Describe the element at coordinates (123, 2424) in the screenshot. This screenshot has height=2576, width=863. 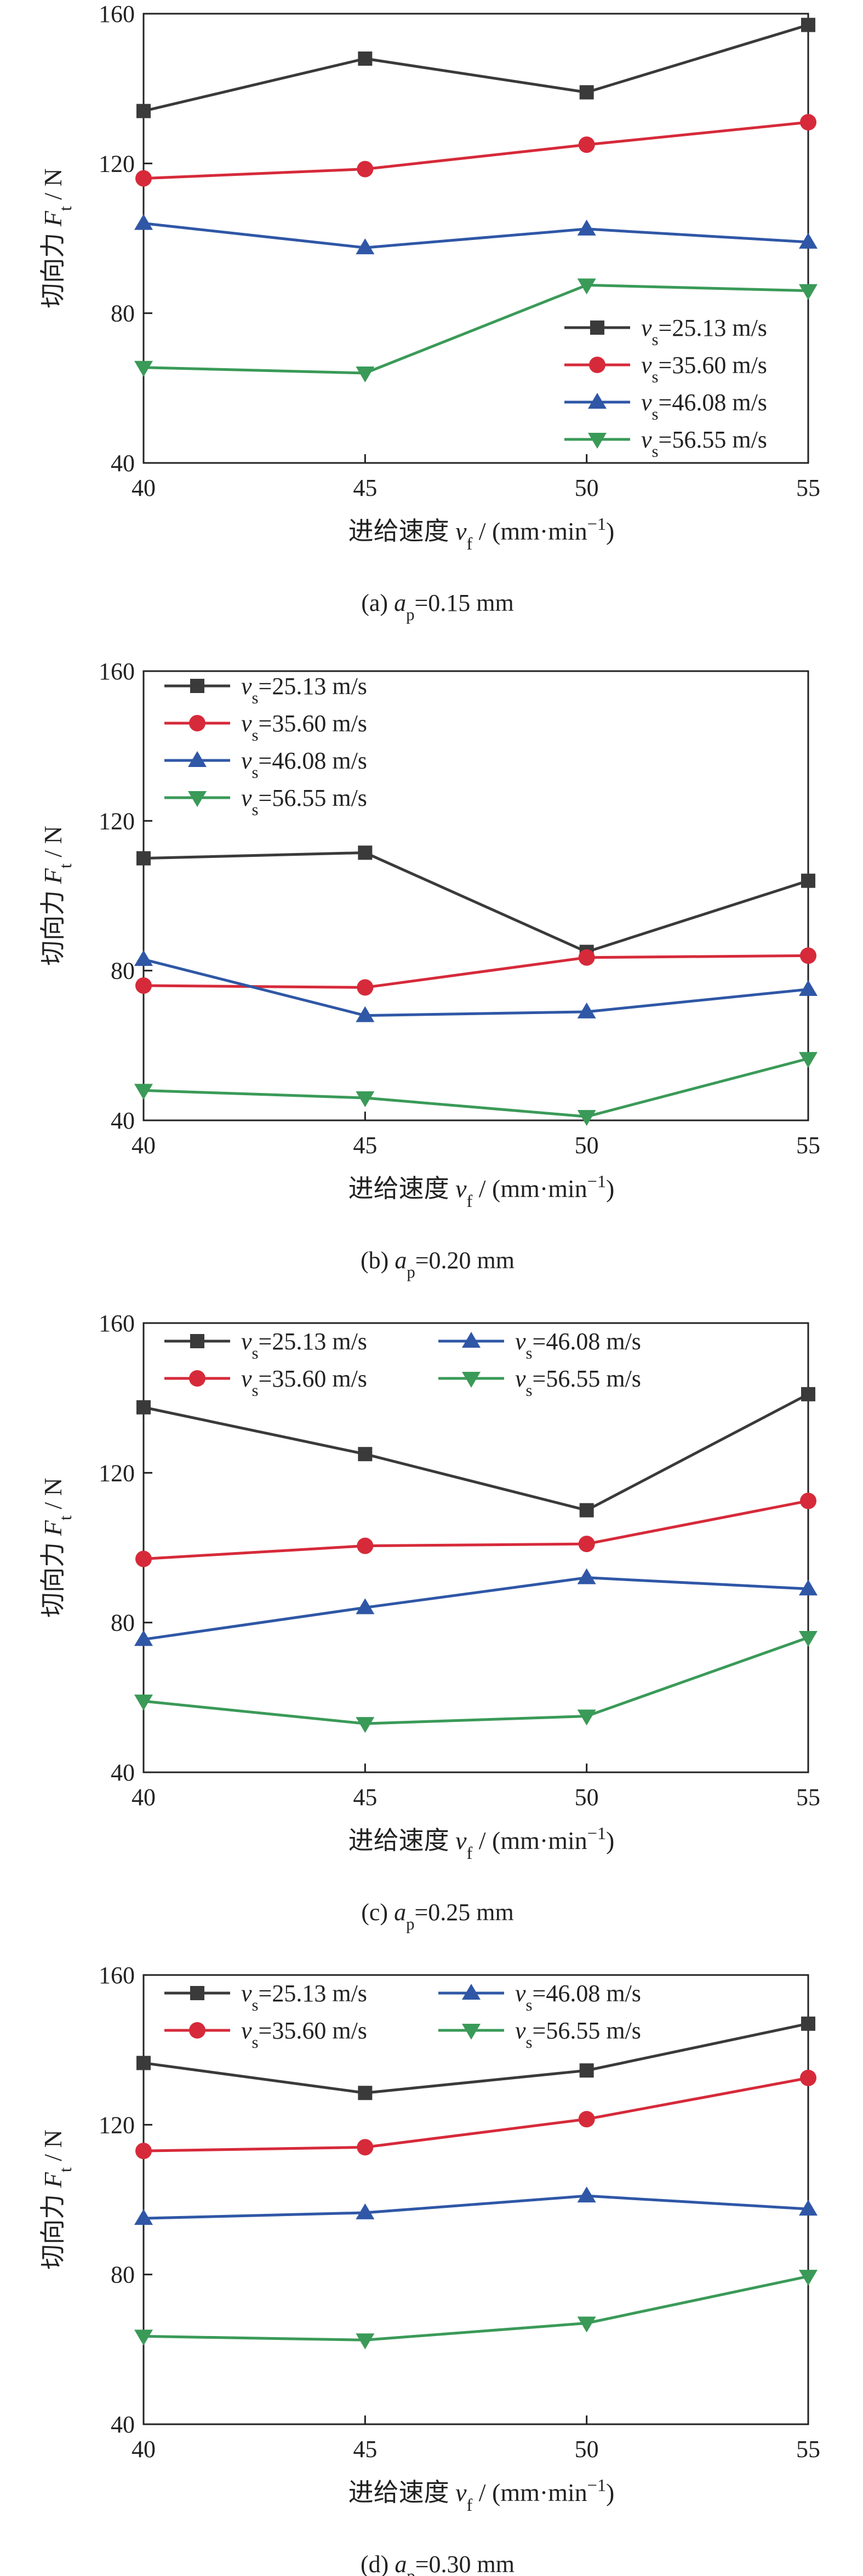
I see `y-tick-label: 40` at that location.